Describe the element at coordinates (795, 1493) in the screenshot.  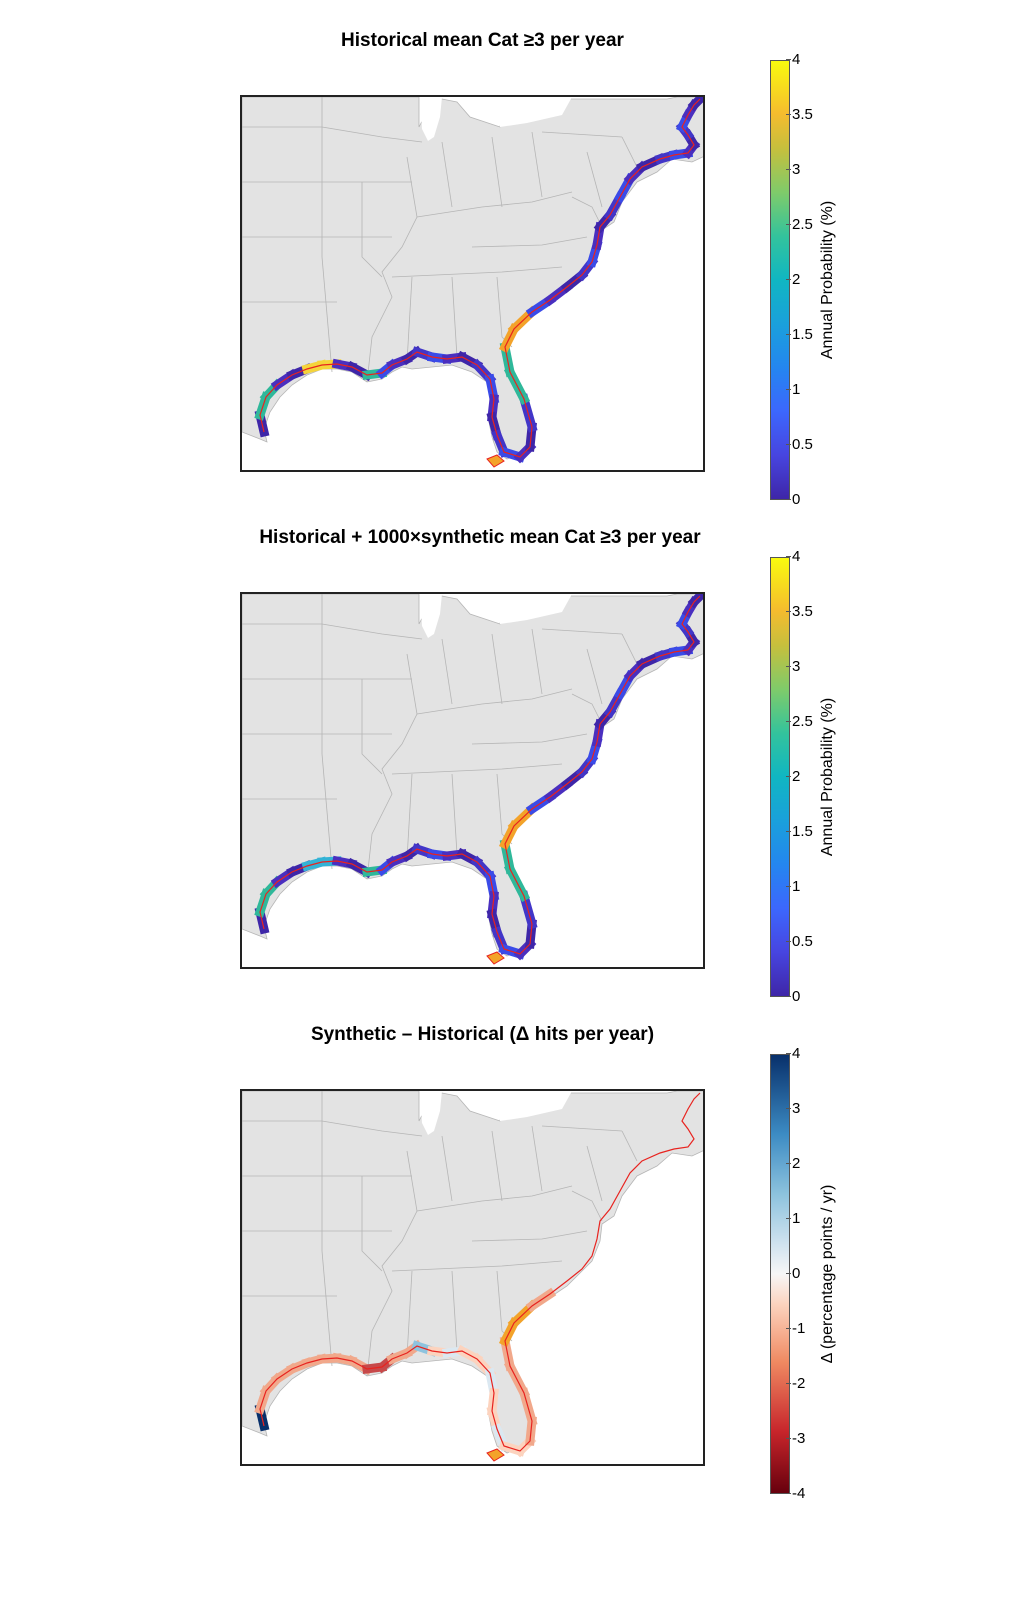
I see `colorbar-tick: -4` at that location.